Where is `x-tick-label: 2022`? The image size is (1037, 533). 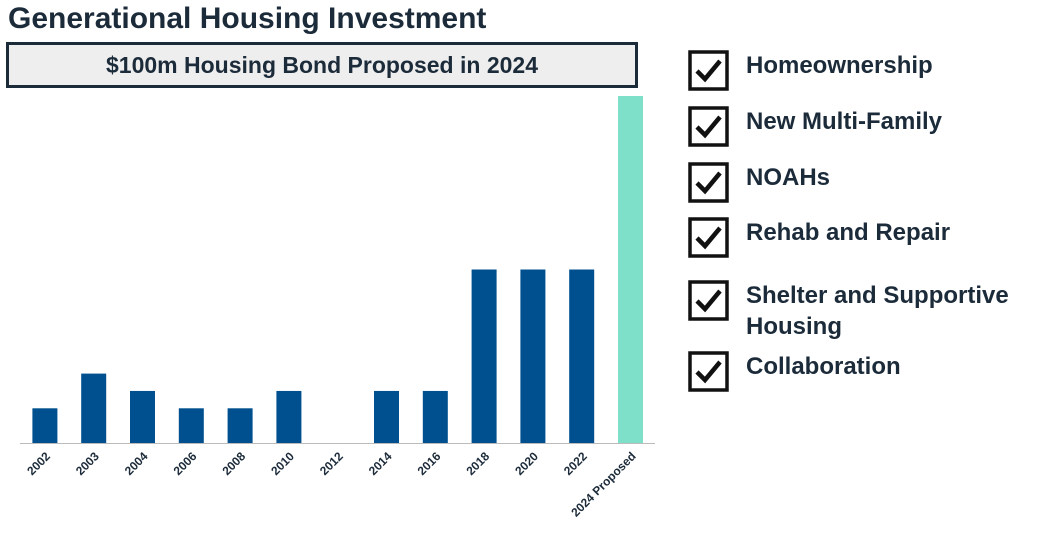 x-tick-label: 2022 is located at coordinates (575, 463).